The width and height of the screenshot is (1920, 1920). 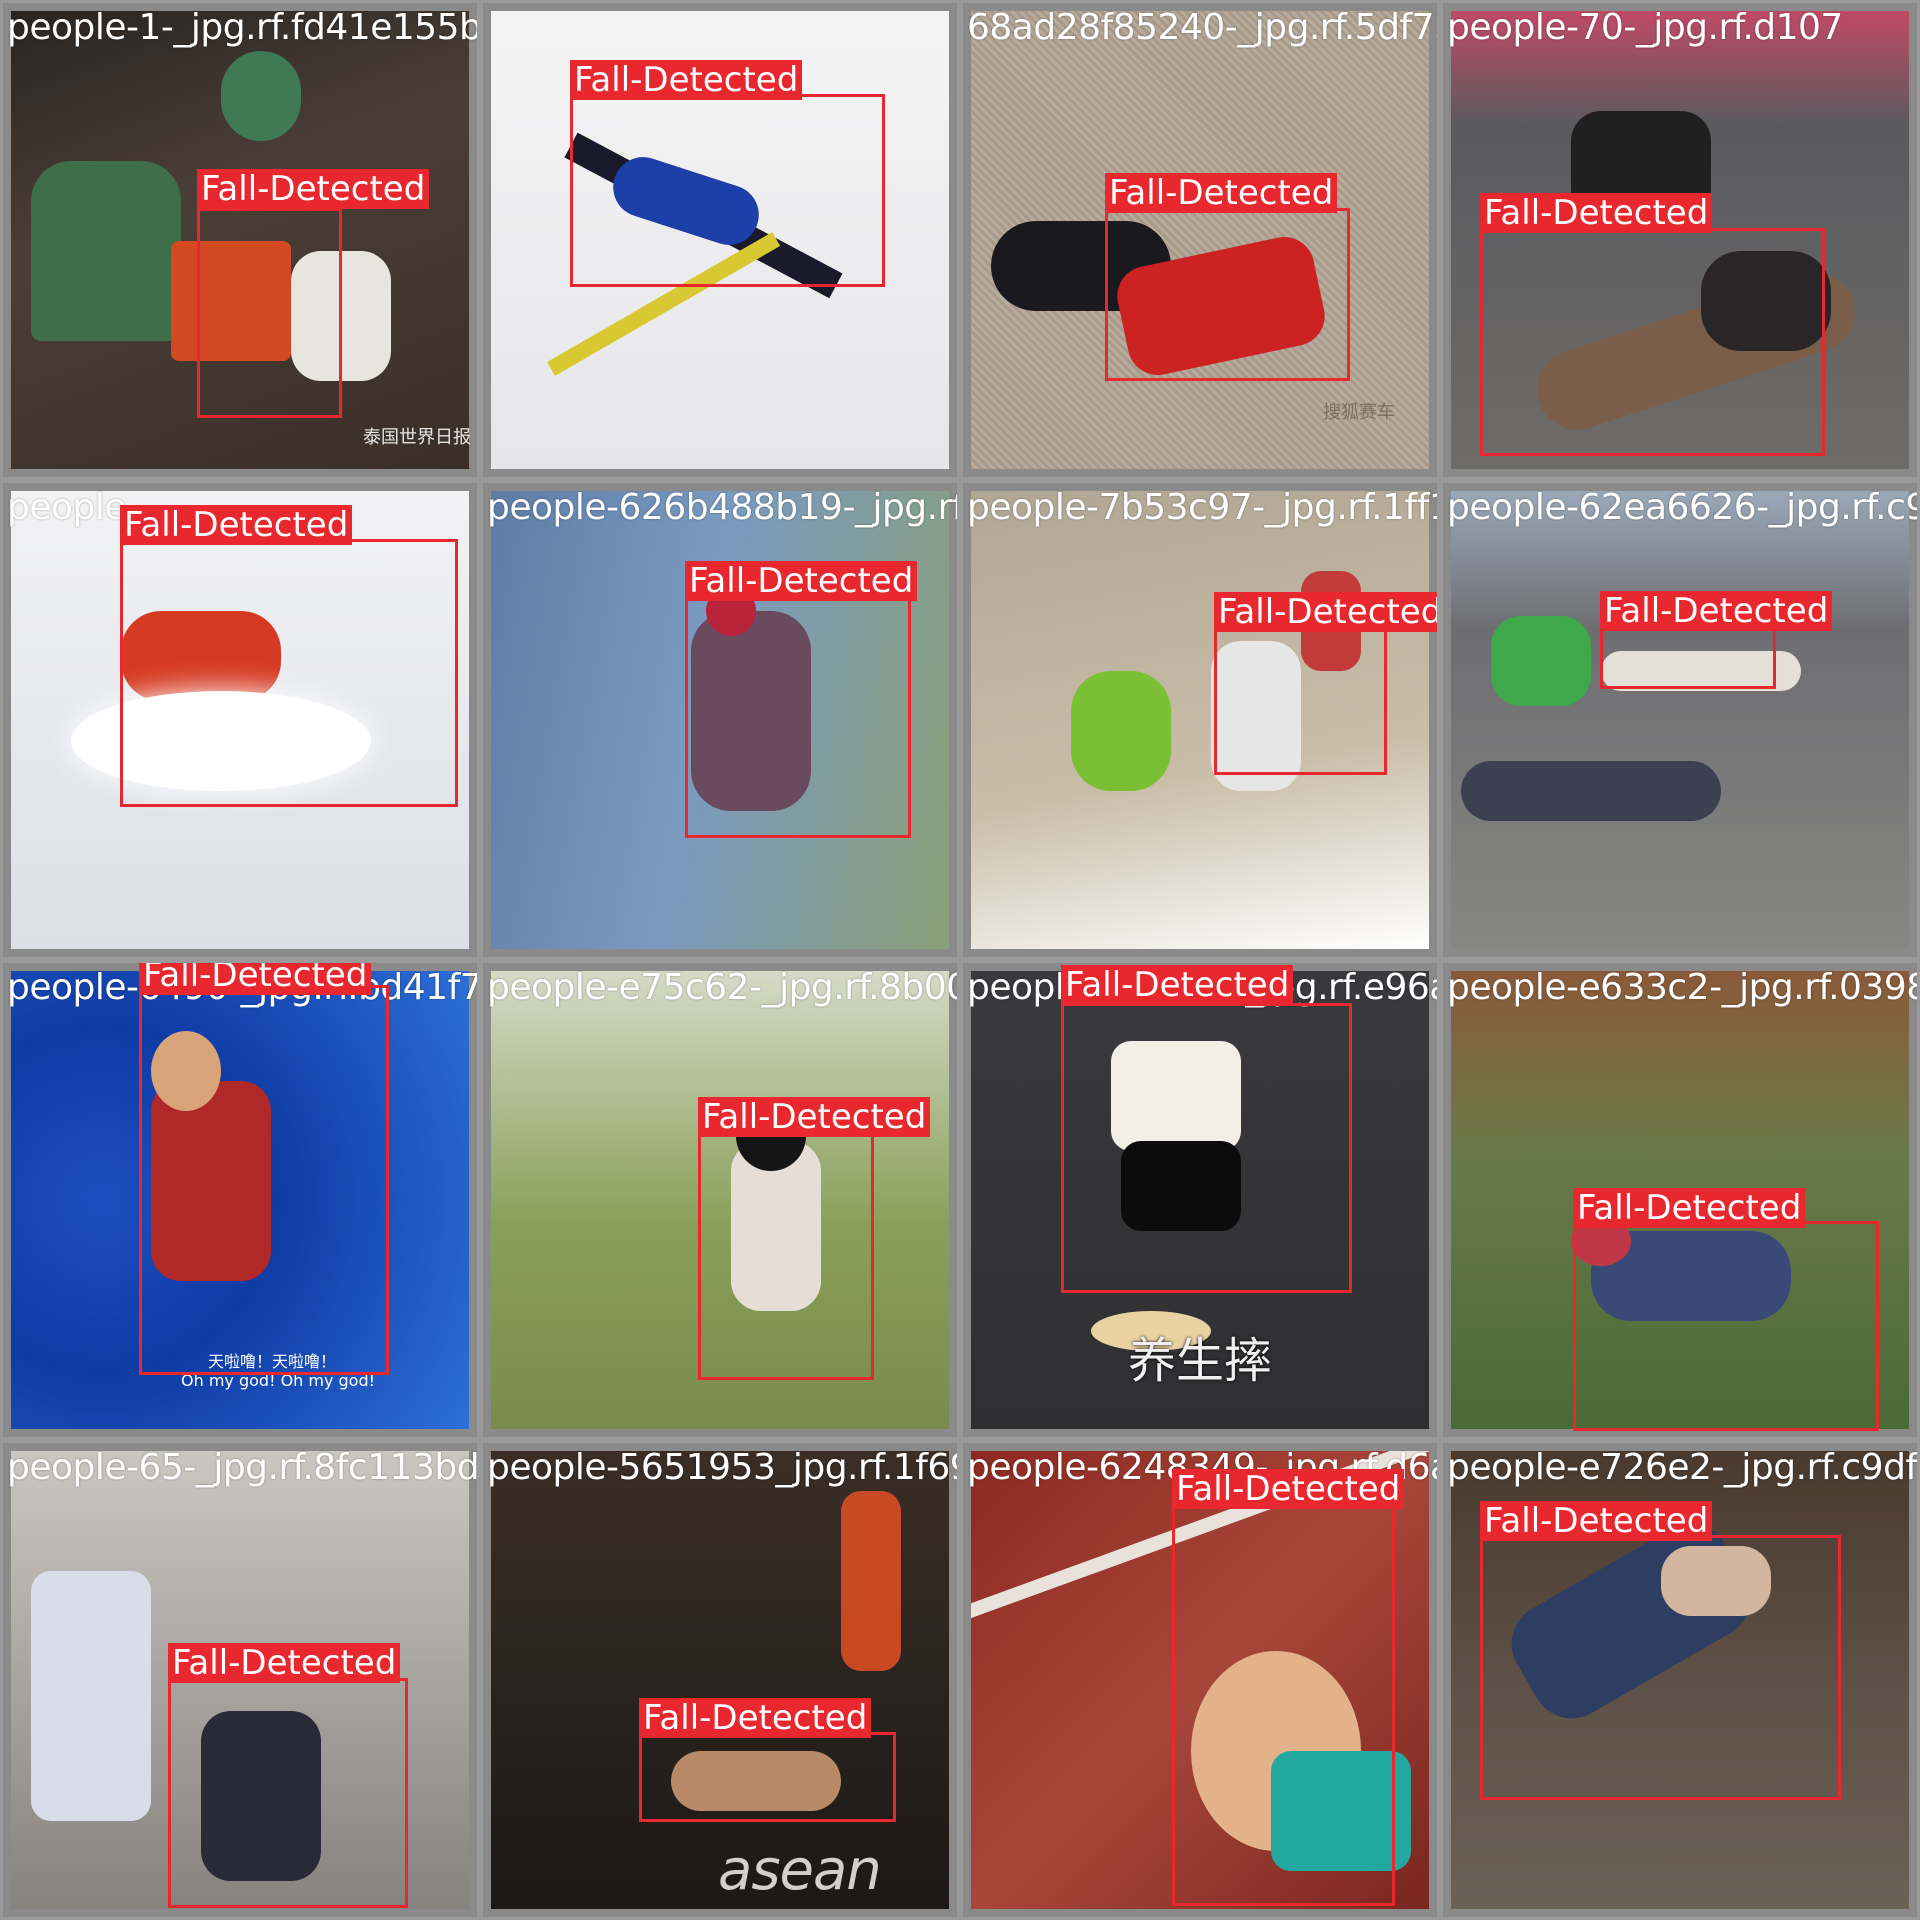 I want to click on tile-2: Fall-Detected, so click(x=720, y=240).